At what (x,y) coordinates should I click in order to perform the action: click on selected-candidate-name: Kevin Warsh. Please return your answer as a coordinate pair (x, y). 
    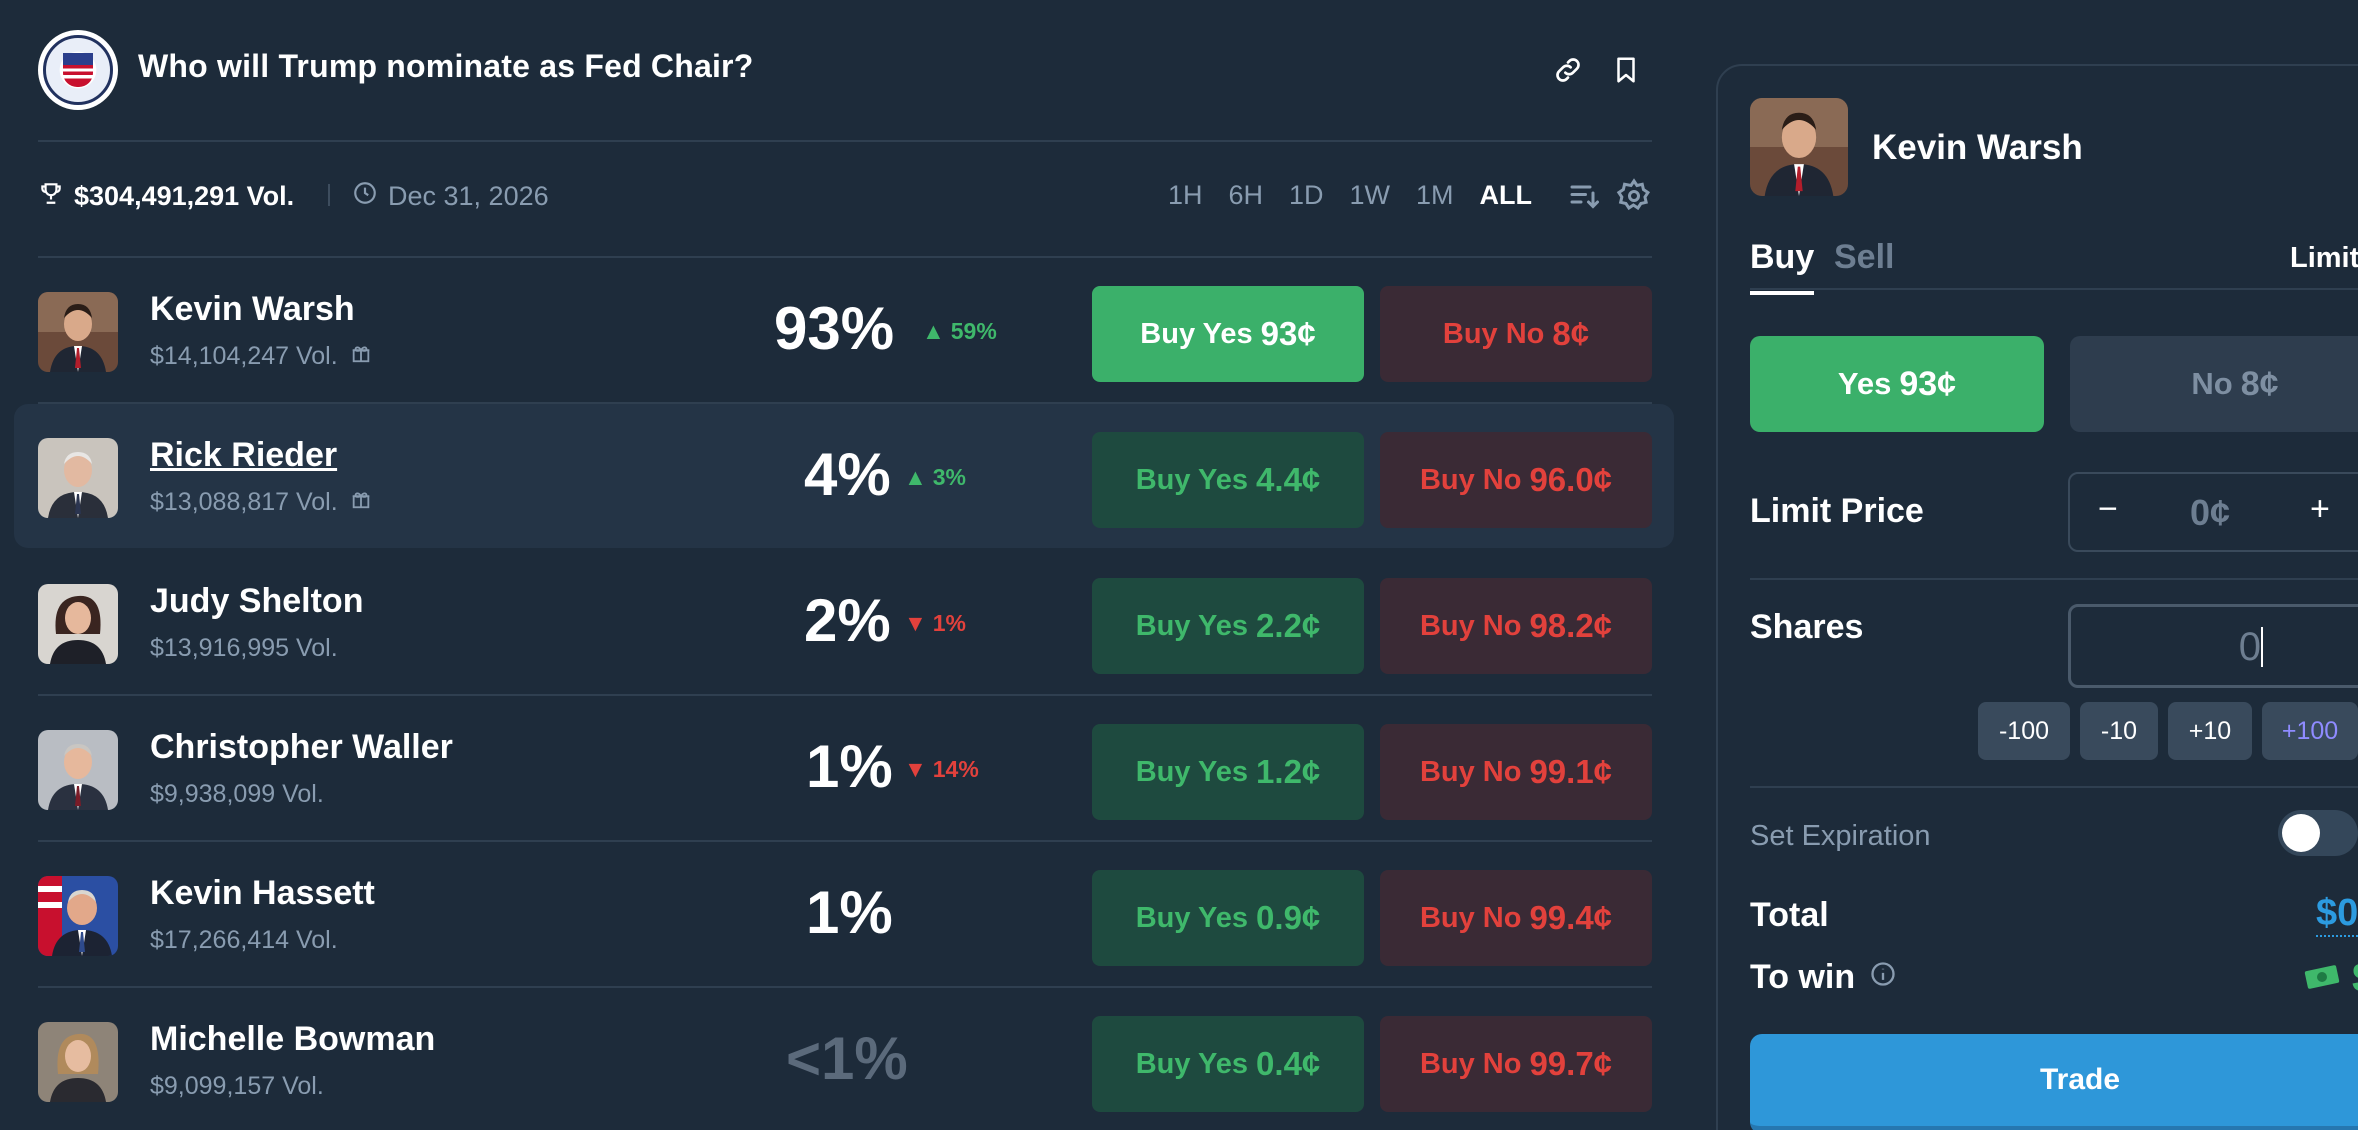
    Looking at the image, I should click on (1977, 147).